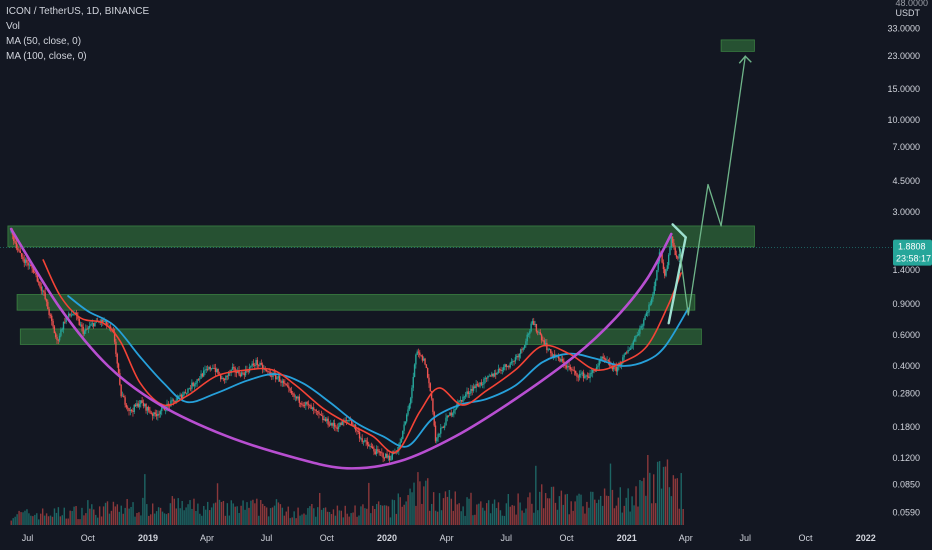 The width and height of the screenshot is (932, 550). Describe the element at coordinates (78, 11) in the screenshot. I see `symbol-title: ICON / TetherUS, 1D, BINANCE` at that location.